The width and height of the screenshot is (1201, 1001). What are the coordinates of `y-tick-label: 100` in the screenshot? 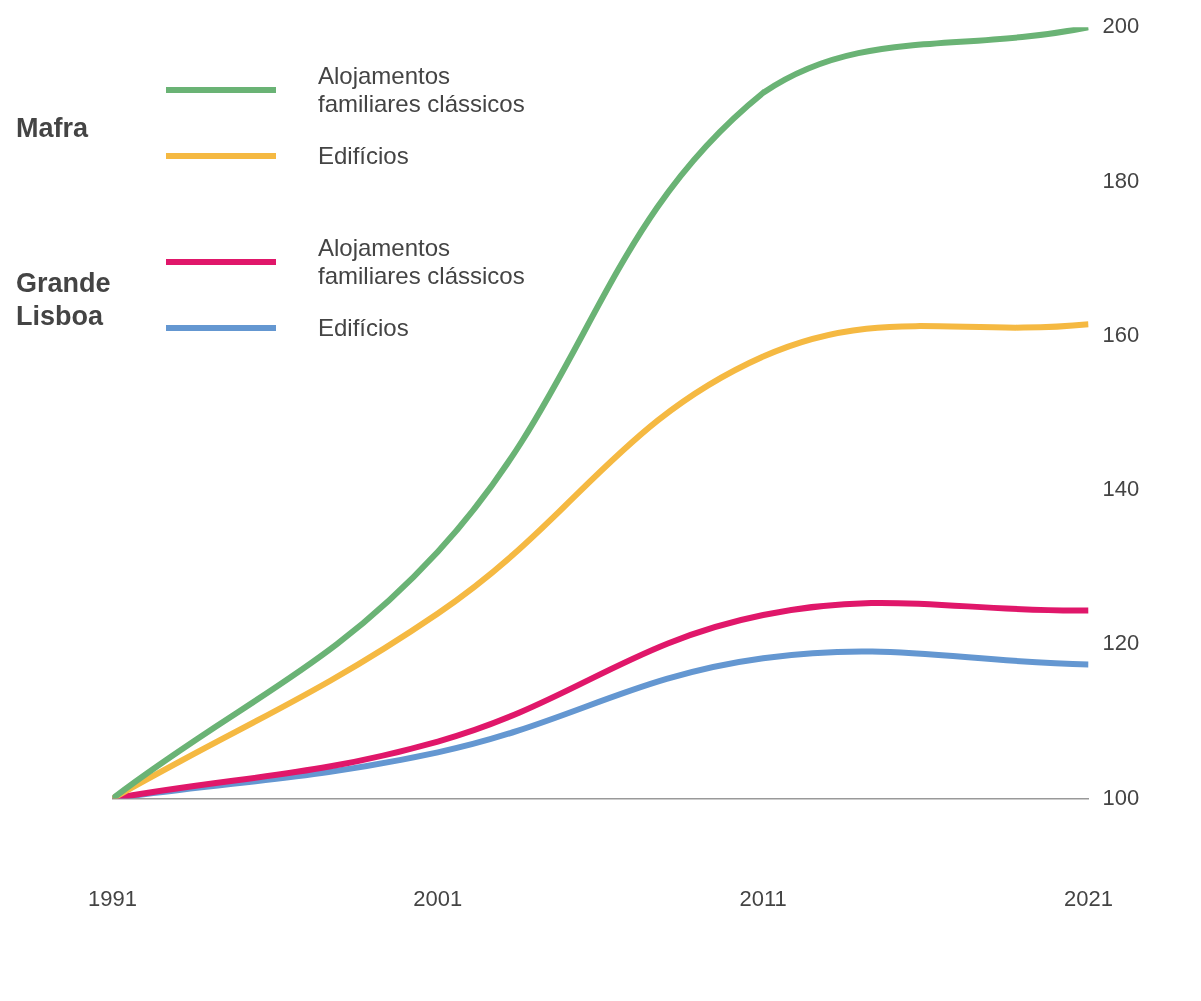 It's located at (1121, 797).